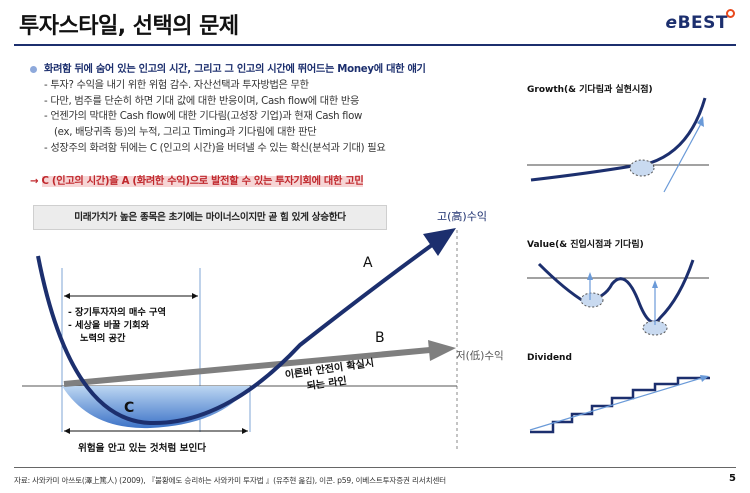 Image resolution: width=750 pixels, height=493 pixels. Describe the element at coordinates (442, 350) in the screenshot. I see `b-arrowhead` at that location.